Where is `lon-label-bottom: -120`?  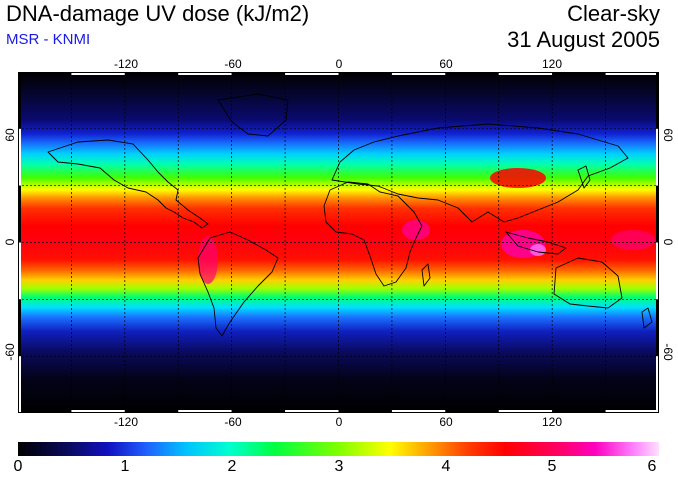
lon-label-bottom: -120 is located at coordinates (126, 422).